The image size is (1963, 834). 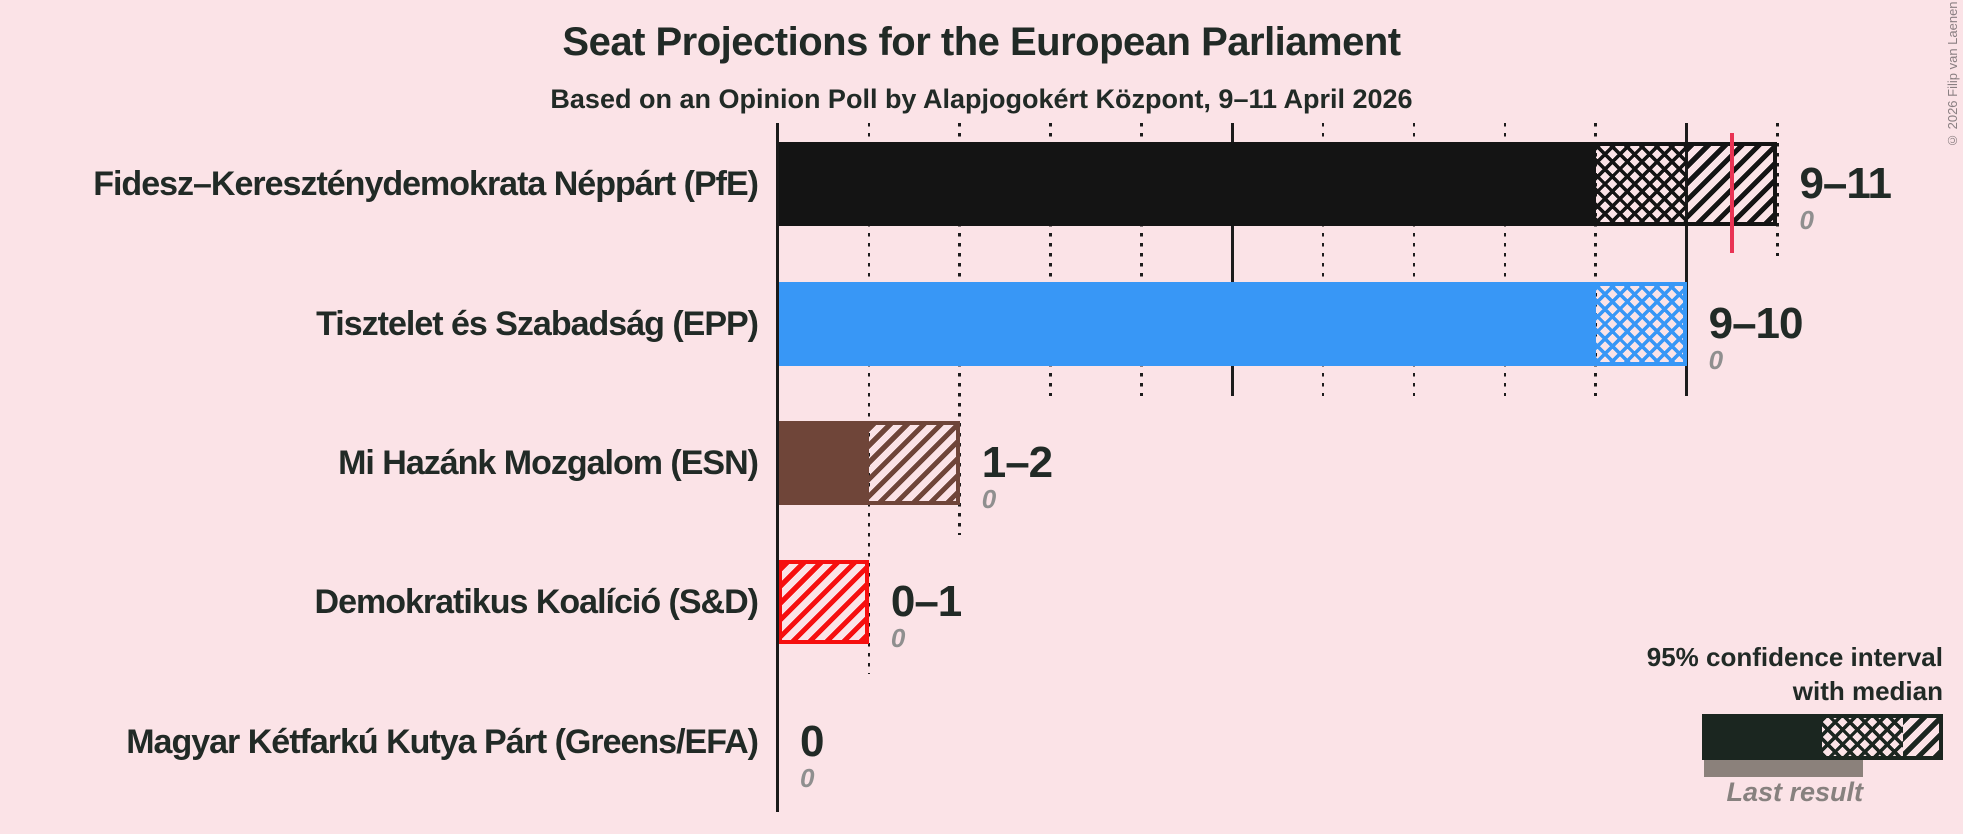 I want to click on party-label: Fidesz–Kereszténydemokrata Néppárt (PfE), so click(x=426, y=183).